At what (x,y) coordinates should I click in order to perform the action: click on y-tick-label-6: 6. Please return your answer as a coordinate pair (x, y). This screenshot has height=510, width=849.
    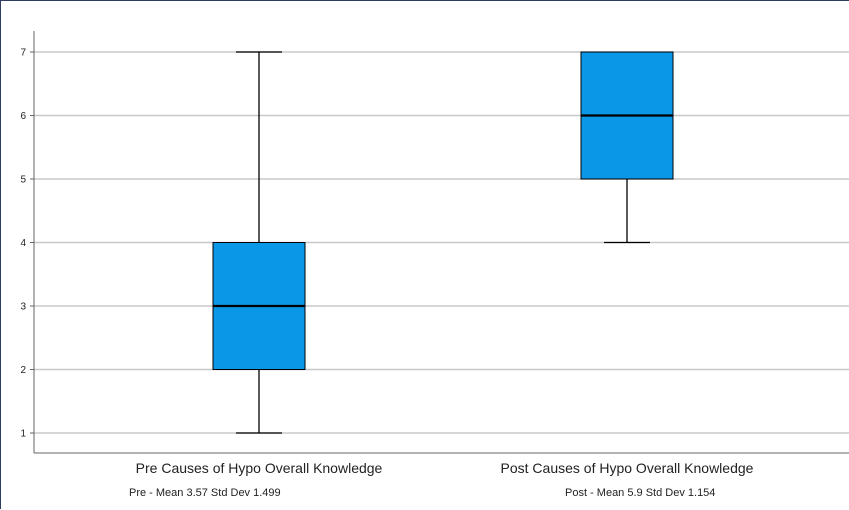
    Looking at the image, I should click on (23, 116).